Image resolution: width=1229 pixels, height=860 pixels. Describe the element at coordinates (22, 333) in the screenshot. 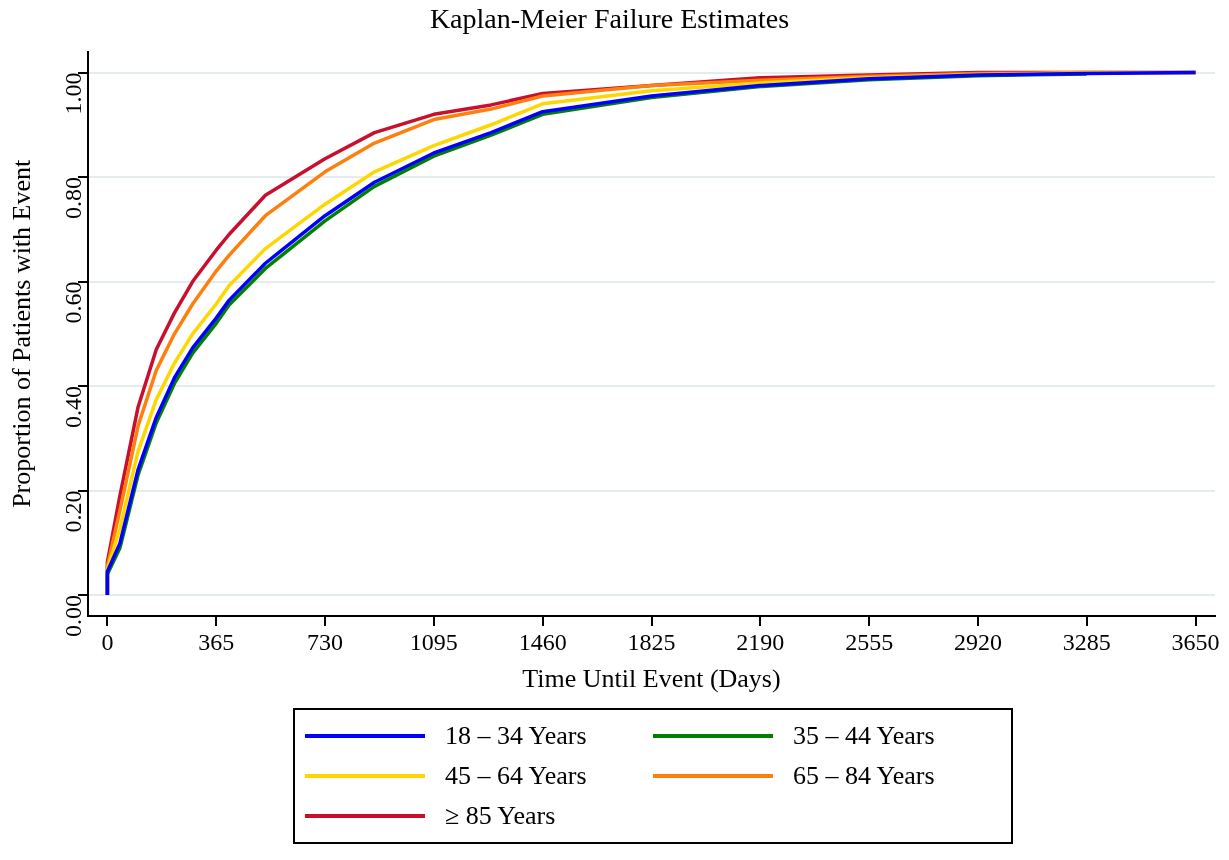

I see `y-axis-title: Proportion of Patients with Event` at that location.